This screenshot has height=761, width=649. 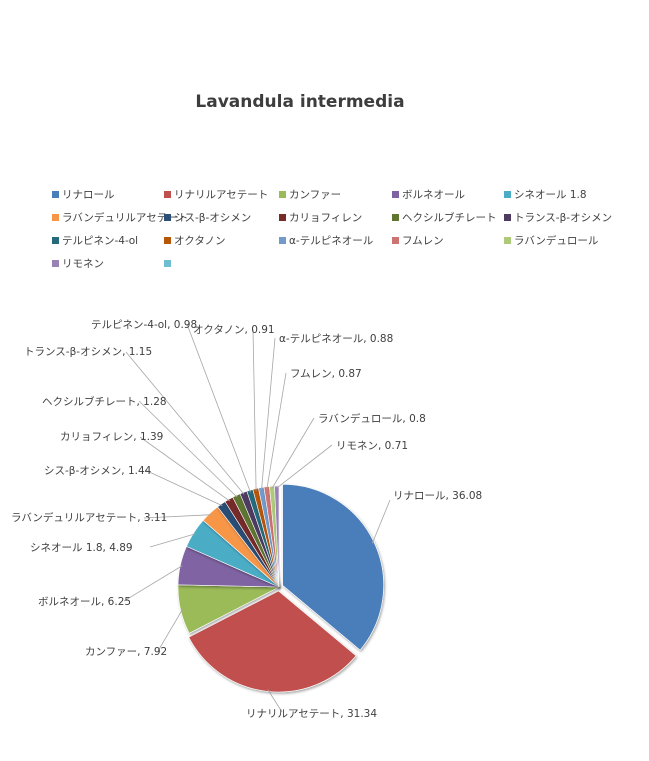 I want to click on legend-item: オクタノン, so click(x=195, y=241).